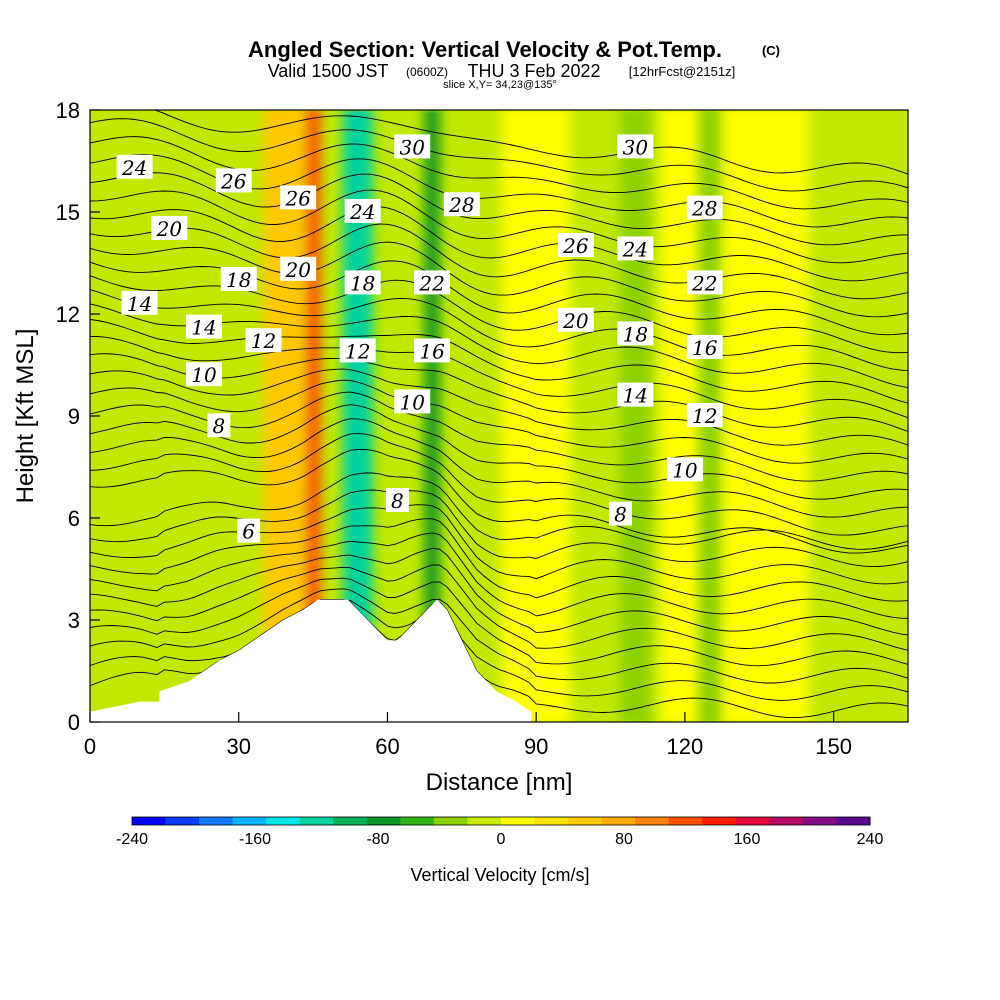  I want to click on copyright-mark: (C), so click(771, 50).